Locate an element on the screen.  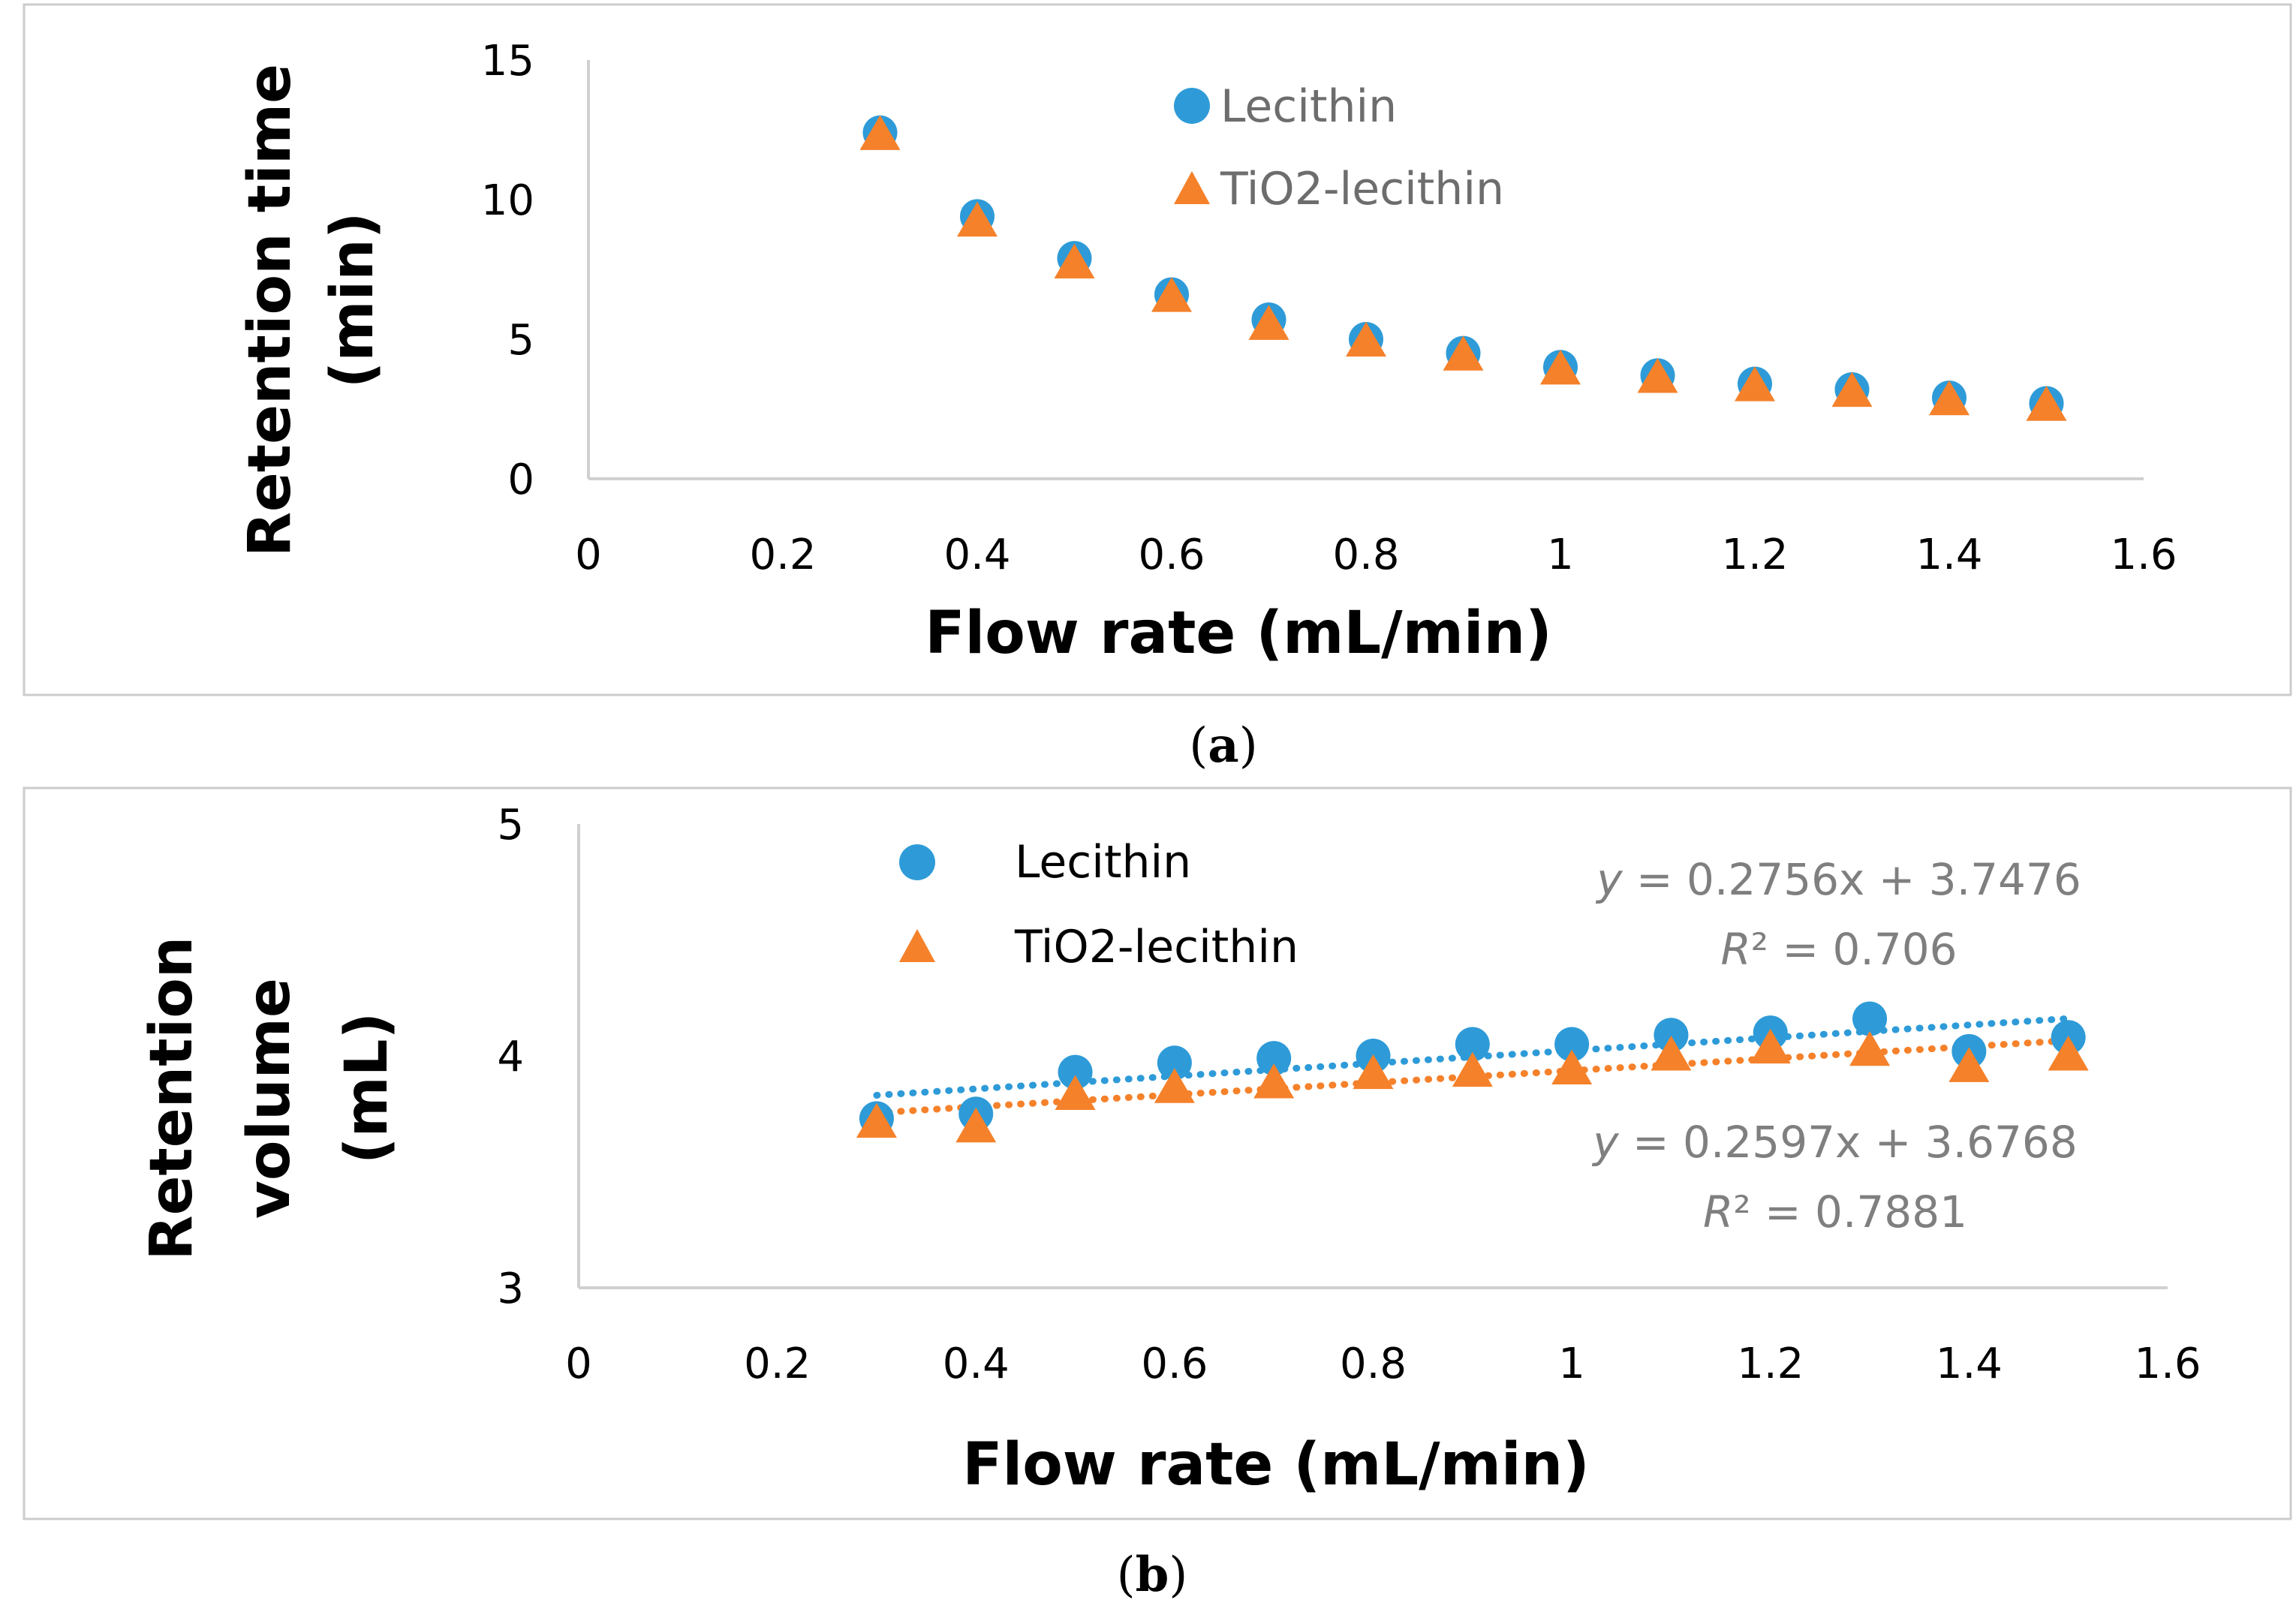
chart-b-x-tick-label: 0.8 is located at coordinates (1373, 1364).